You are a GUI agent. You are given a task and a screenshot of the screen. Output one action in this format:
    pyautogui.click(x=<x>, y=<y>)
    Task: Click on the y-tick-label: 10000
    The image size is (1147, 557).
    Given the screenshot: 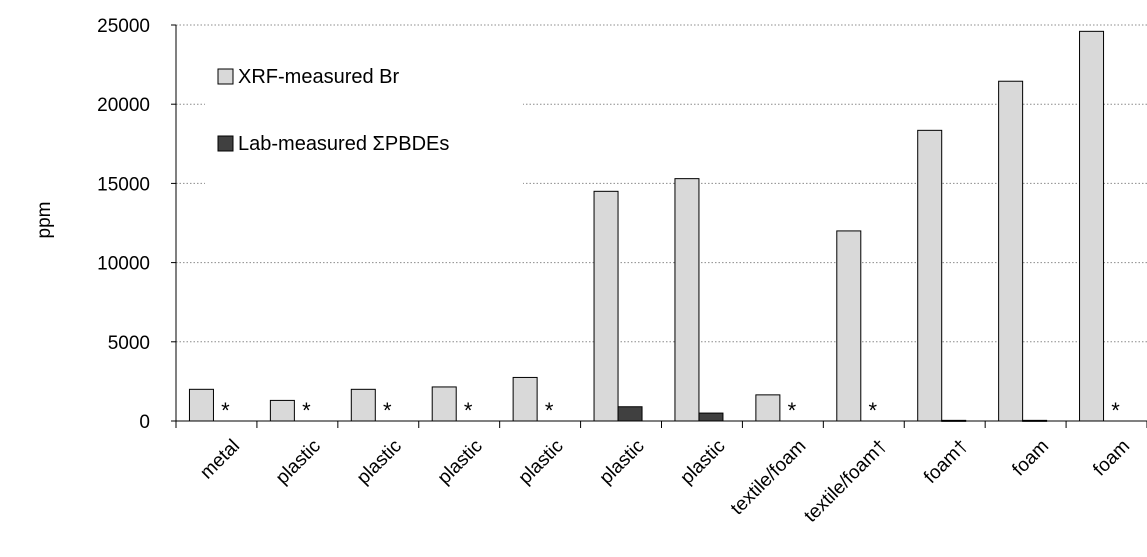 What is the action you would take?
    pyautogui.click(x=123, y=264)
    